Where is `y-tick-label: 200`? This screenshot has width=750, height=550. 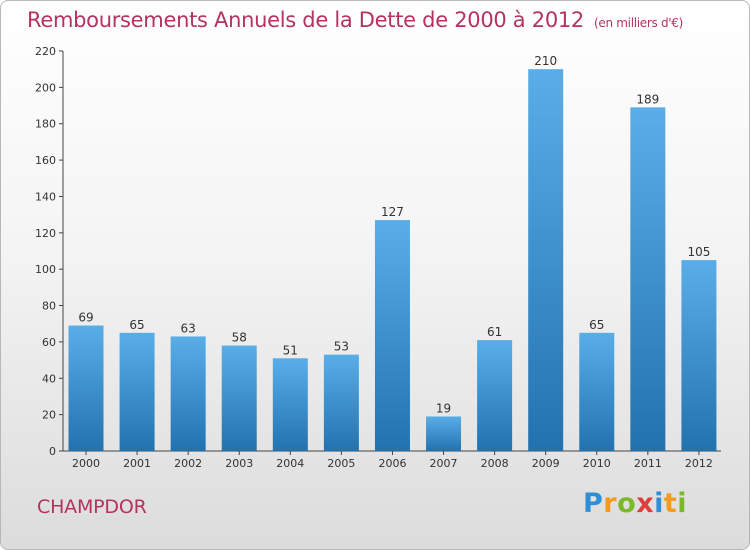 y-tick-label: 200 is located at coordinates (45, 87).